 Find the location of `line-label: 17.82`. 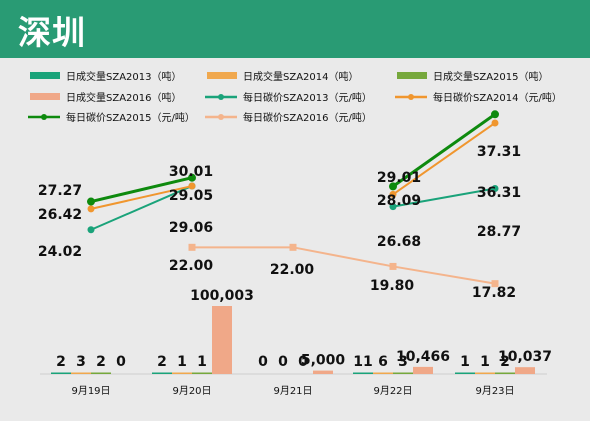

line-label: 17.82 is located at coordinates (494, 293).